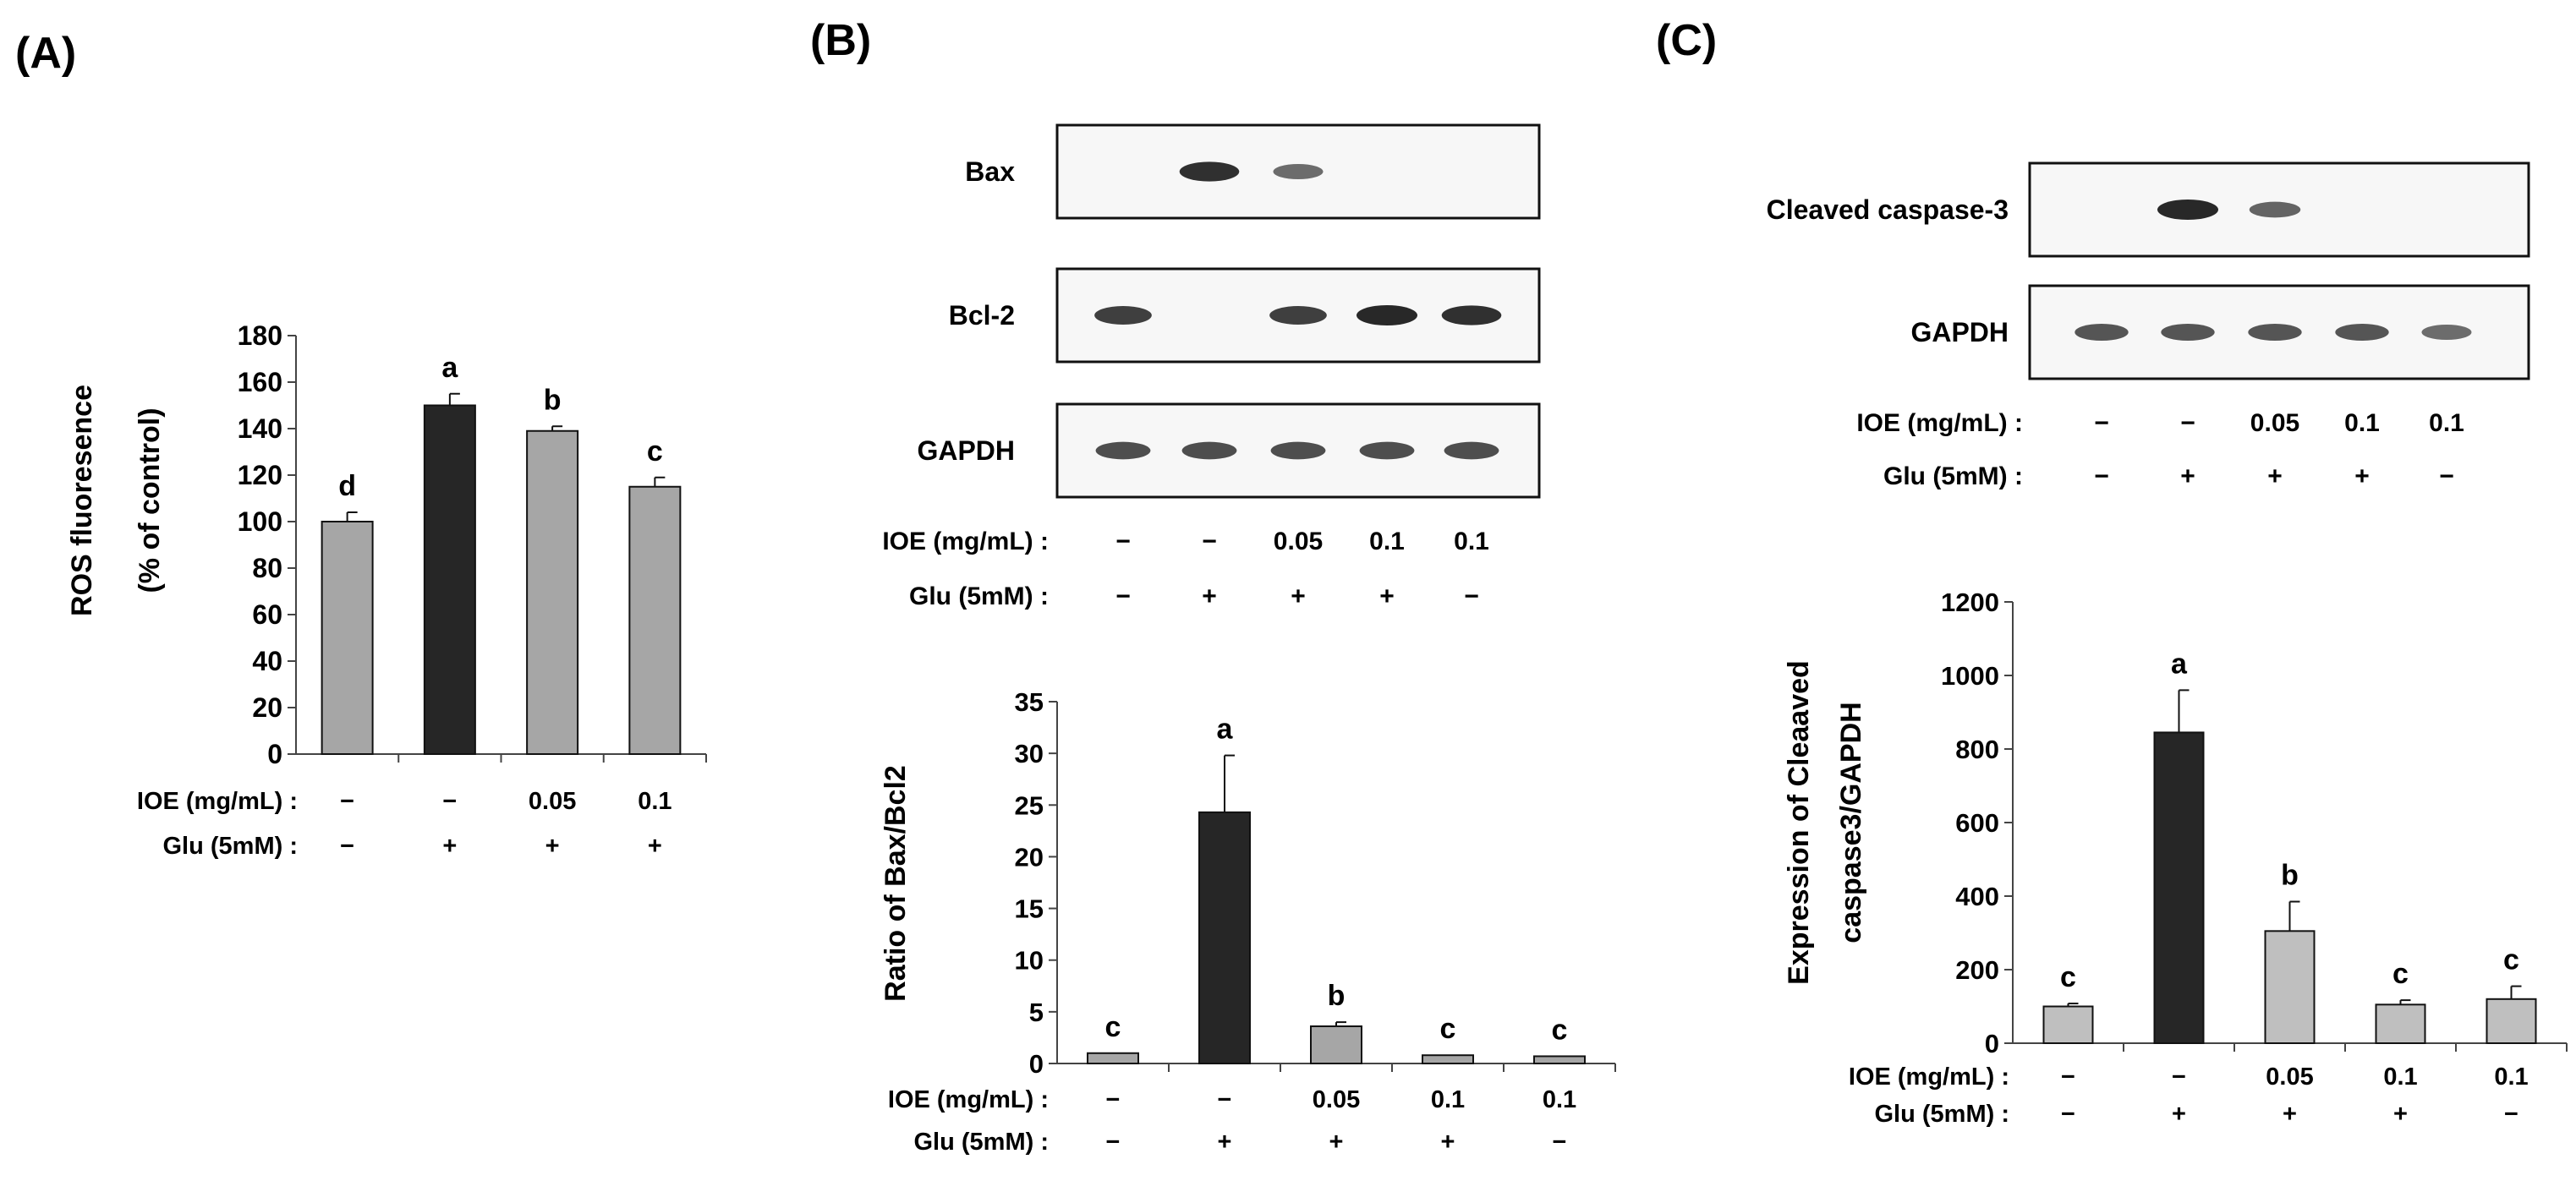  What do you see at coordinates (982, 315) in the screenshot?
I see `blot-label: Bcl-2` at bounding box center [982, 315].